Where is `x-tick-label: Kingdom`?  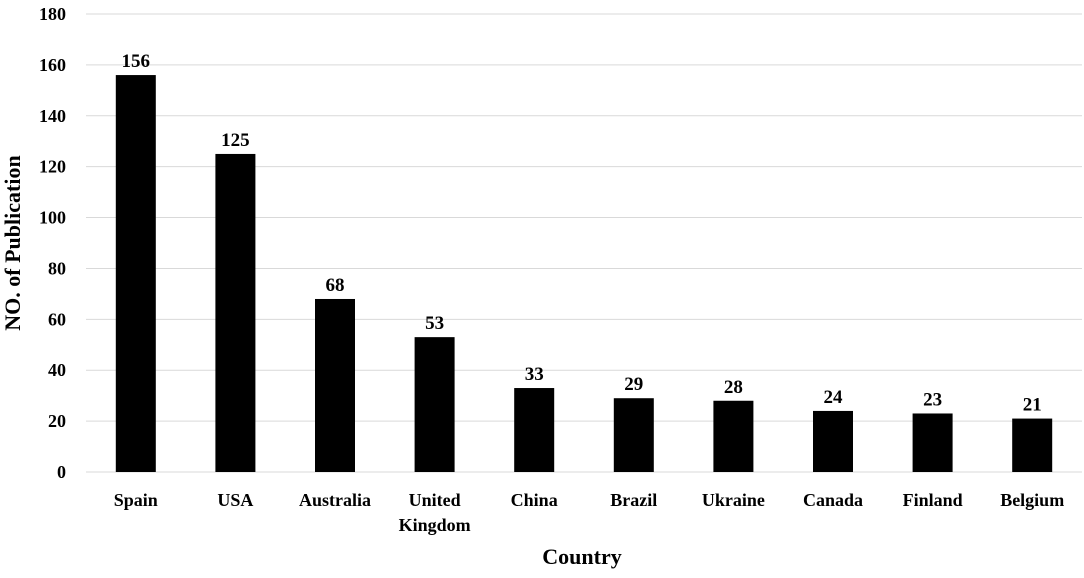 x-tick-label: Kingdom is located at coordinates (435, 525).